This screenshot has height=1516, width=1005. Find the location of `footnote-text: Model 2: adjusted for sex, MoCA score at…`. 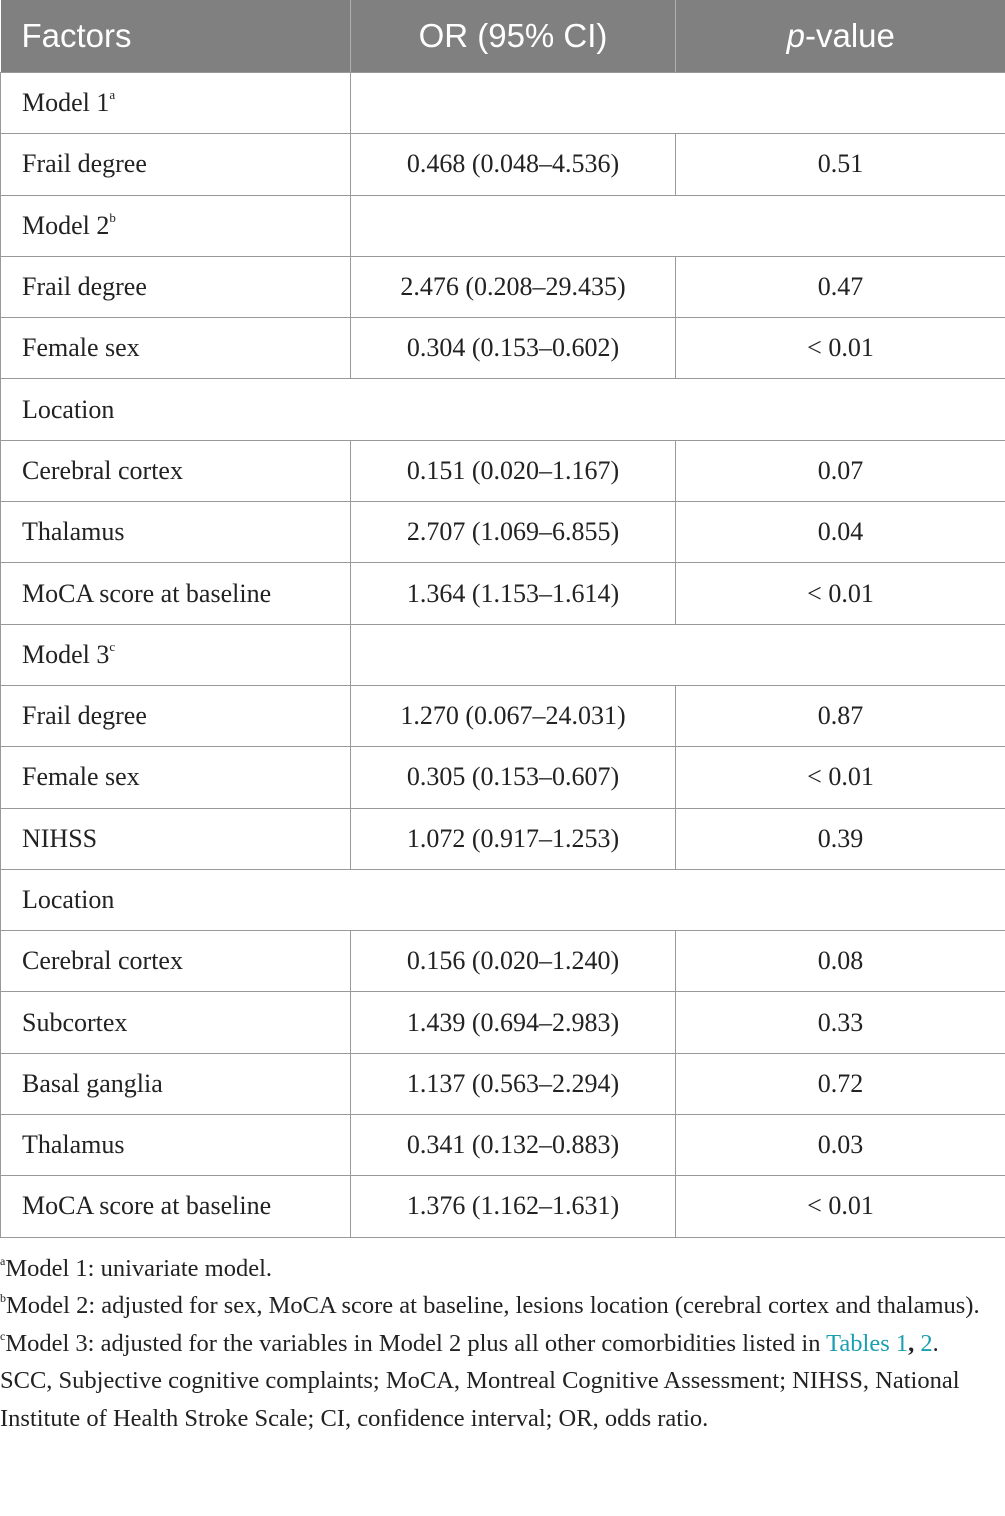

footnote-text: Model 2: adjusted for sex, MoCA score at… is located at coordinates (493, 1306).